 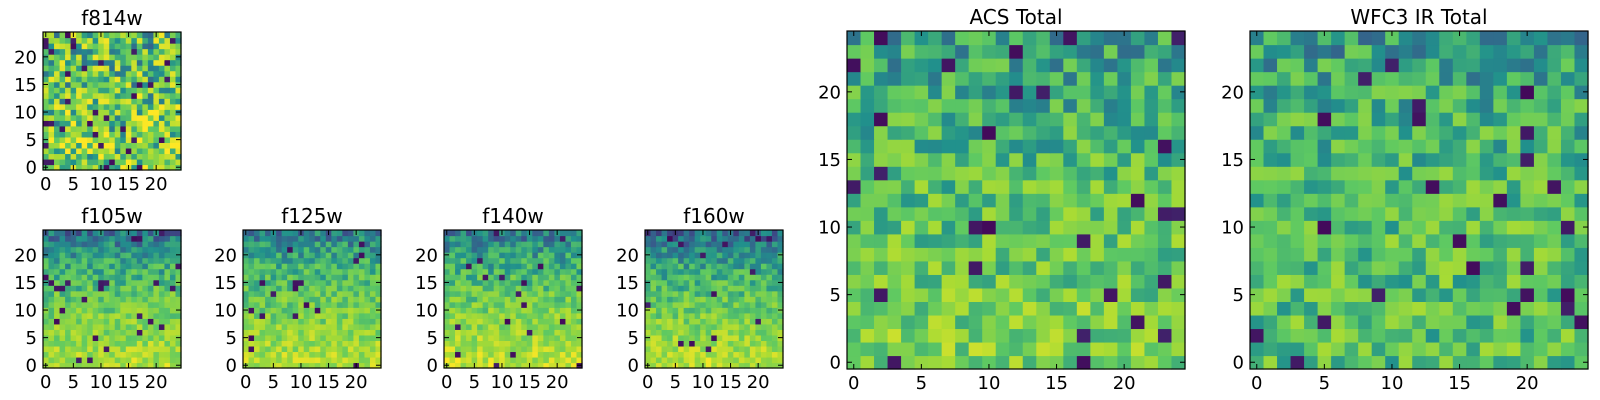 What do you see at coordinates (446, 382) in the screenshot?
I see `x-tick-label: 0` at bounding box center [446, 382].